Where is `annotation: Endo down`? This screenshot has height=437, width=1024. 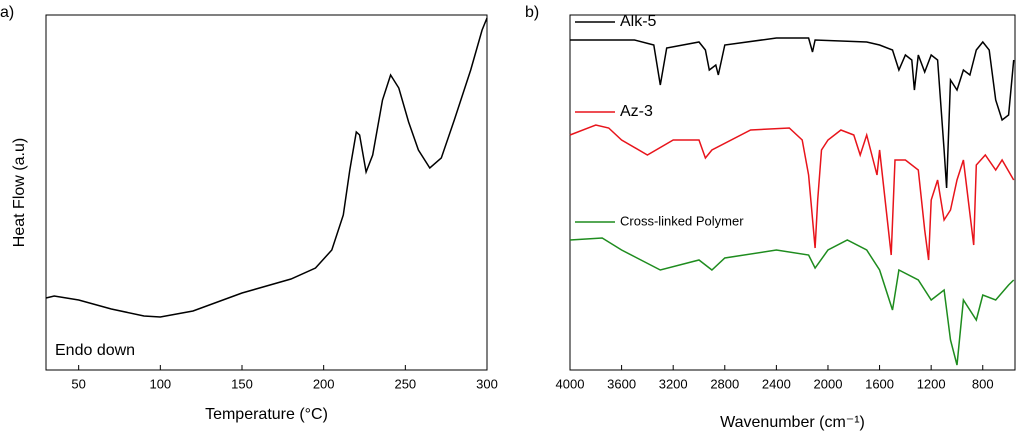 annotation: Endo down is located at coordinates (95, 350).